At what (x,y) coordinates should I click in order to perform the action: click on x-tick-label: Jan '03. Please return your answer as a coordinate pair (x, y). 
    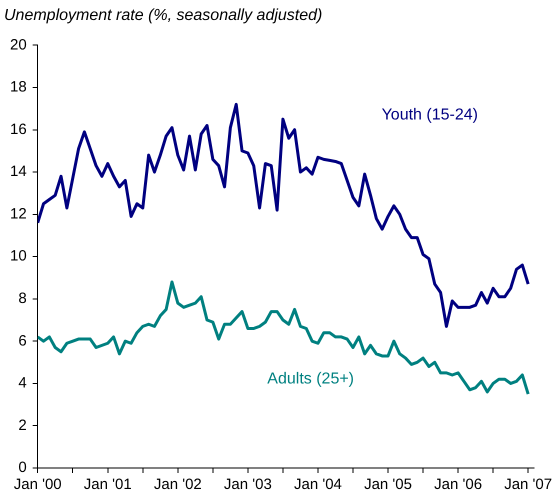
    Looking at the image, I should click on (248, 485).